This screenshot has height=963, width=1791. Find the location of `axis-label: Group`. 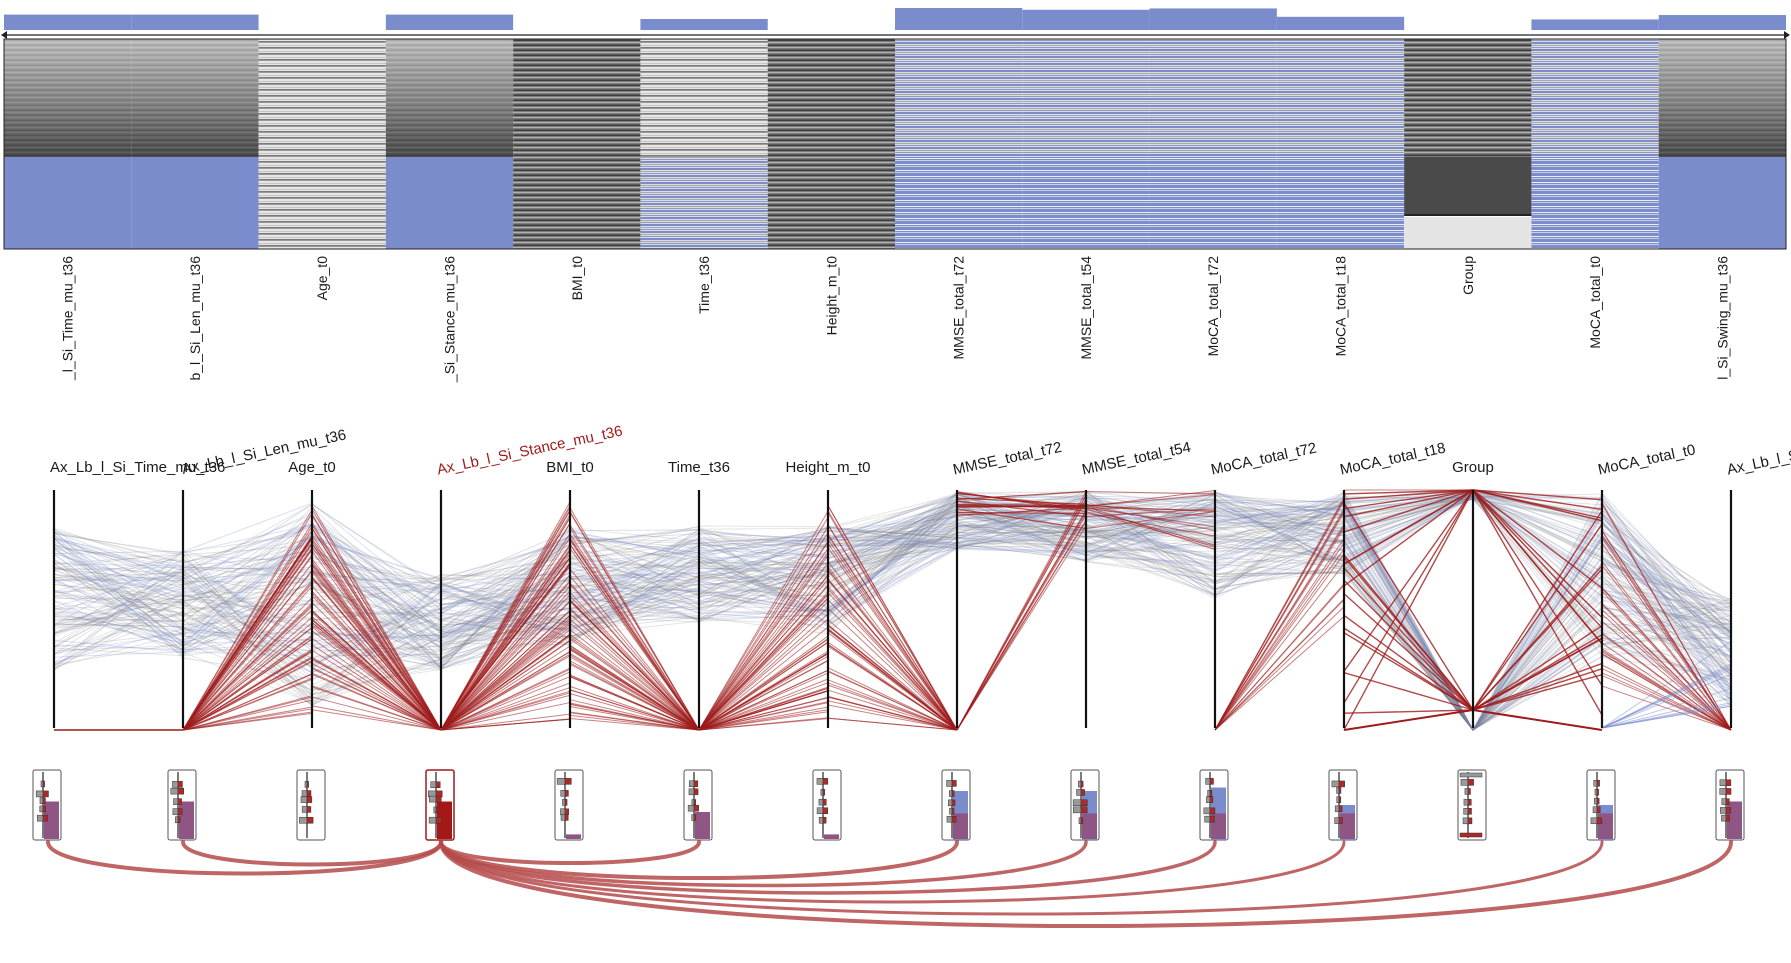

axis-label: Group is located at coordinates (1473, 467).